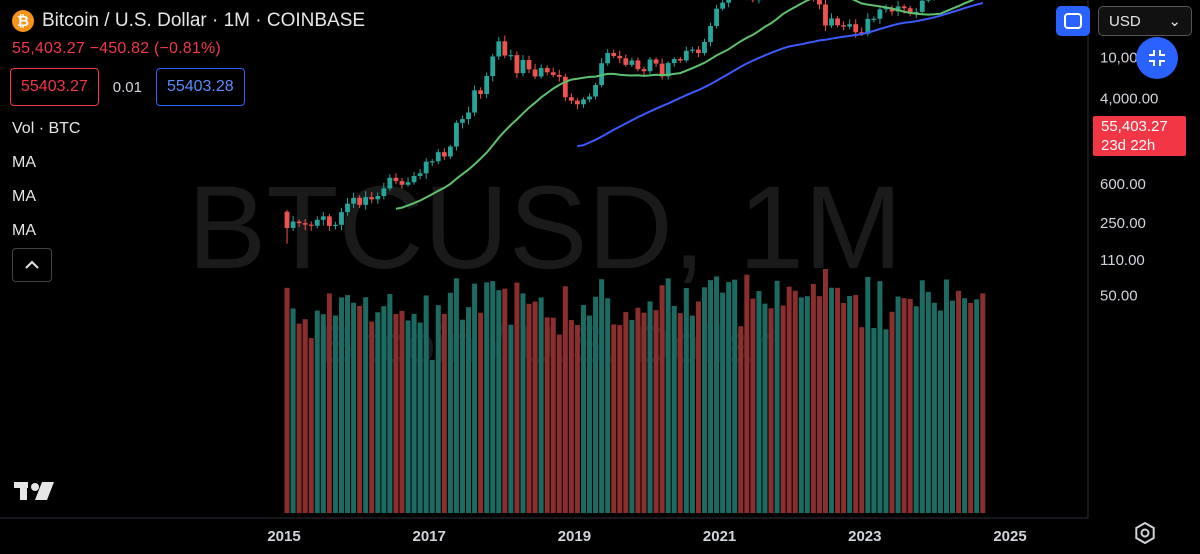 Image resolution: width=1200 pixels, height=554 pixels. What do you see at coordinates (780, 75) in the screenshot?
I see `ma-slow-line` at bounding box center [780, 75].